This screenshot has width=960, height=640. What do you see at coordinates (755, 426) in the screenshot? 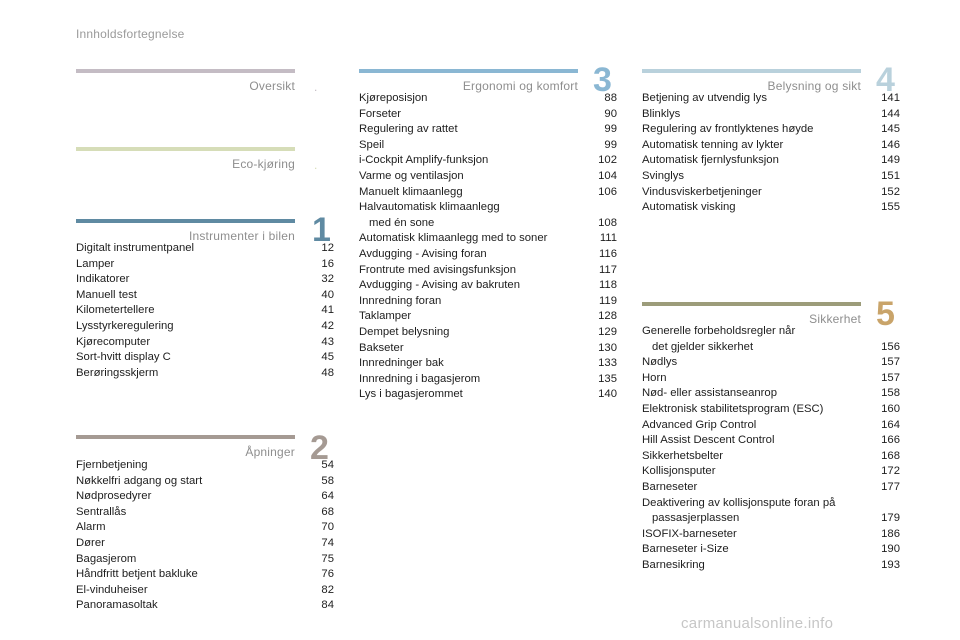
I see `toc-entry-label: Advanced Grip Control` at bounding box center [755, 426].